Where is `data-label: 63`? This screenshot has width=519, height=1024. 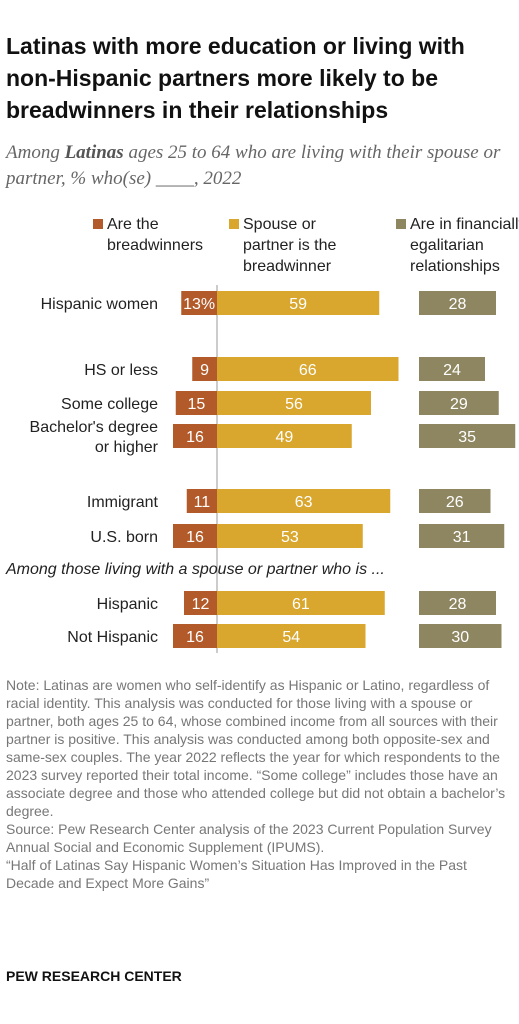 data-label: 63 is located at coordinates (304, 502).